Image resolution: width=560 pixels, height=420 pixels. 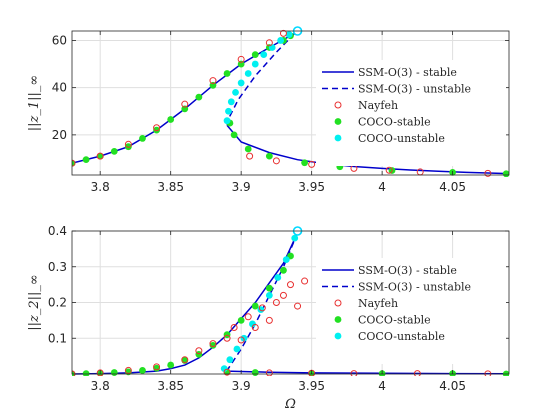 I want to click on x-tick-label: 4, so click(x=382, y=386).